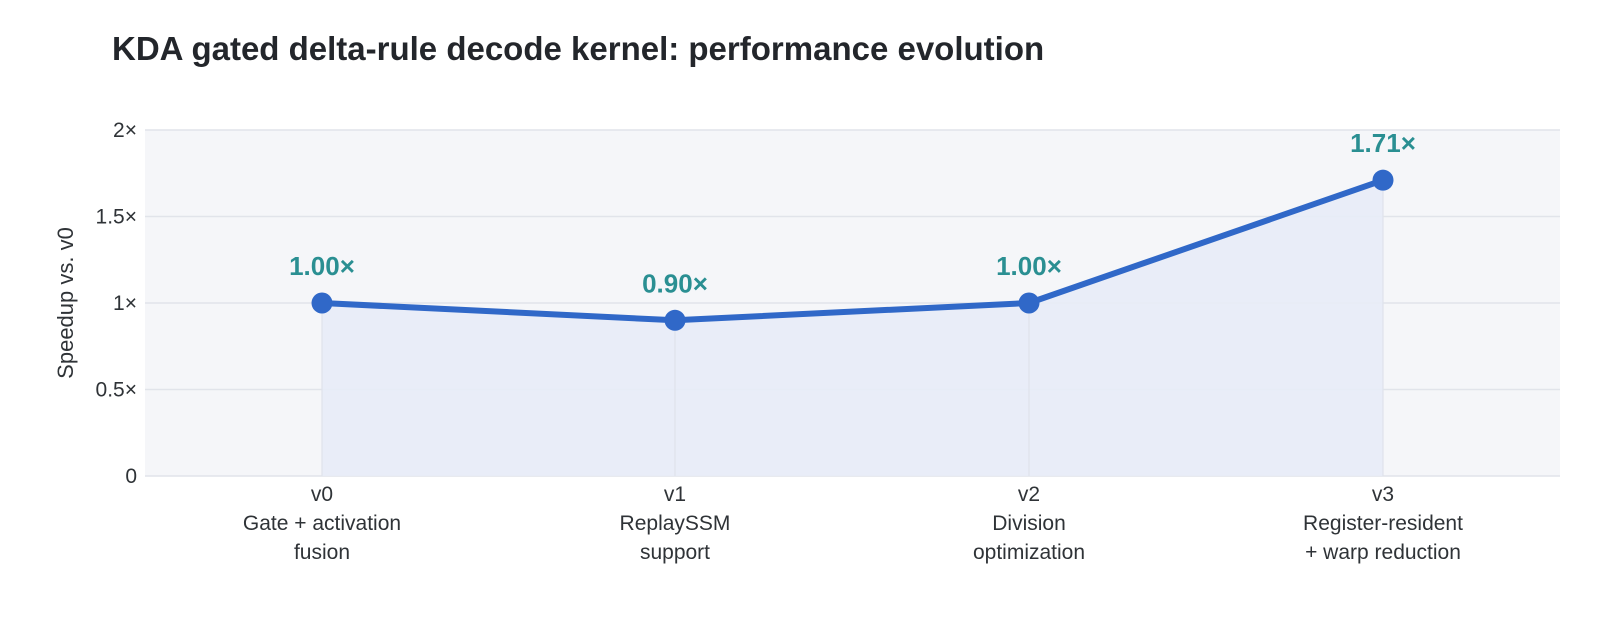 This screenshot has height=640, width=1600. Describe the element at coordinates (675, 552) in the screenshot. I see `x-category-description-cont: support` at that location.